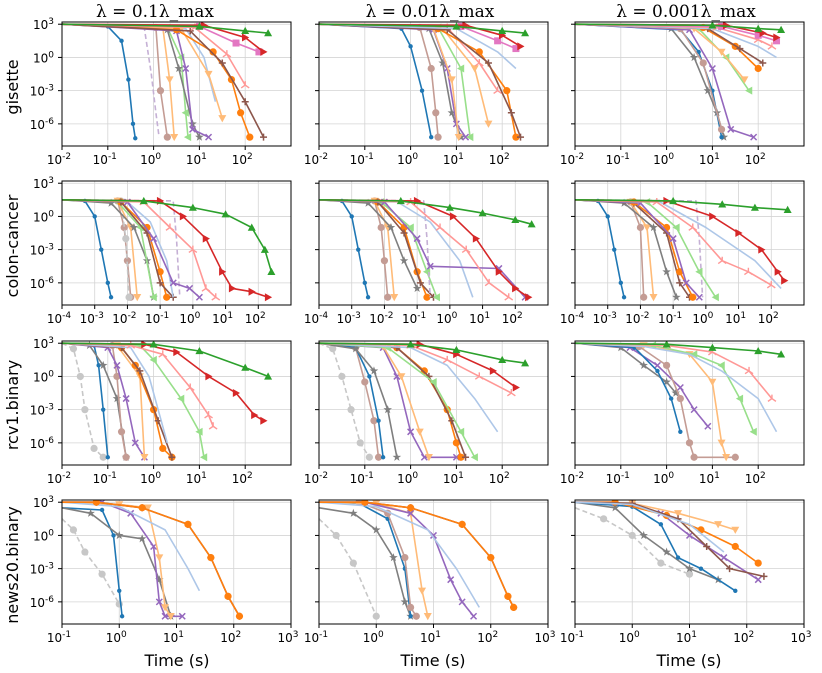 The height and width of the screenshot is (673, 822). Describe the element at coordinates (682, 413) in the screenshot. I see `panel-r2-c2: 10-2 10-1 100 101 102` at that location.